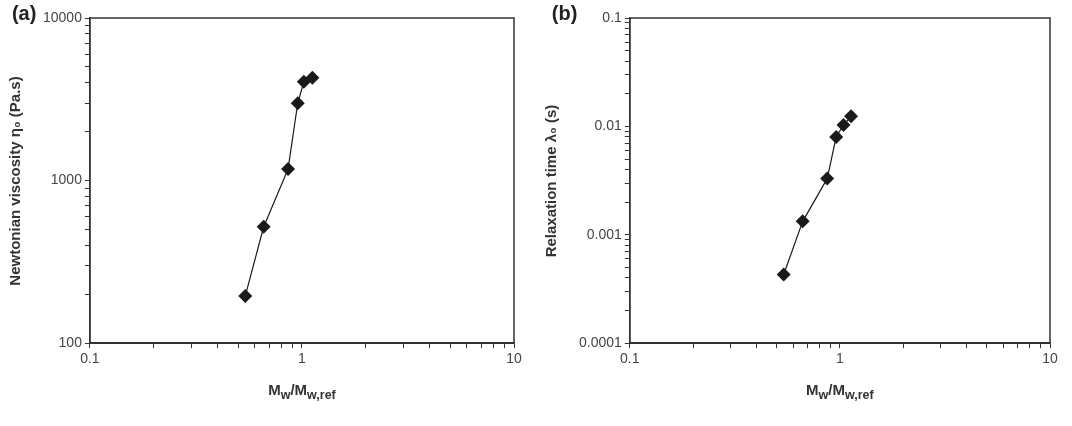 Image resolution: width=1072 pixels, height=426 pixels. What do you see at coordinates (604, 233) in the screenshot?
I see `y-tick-label: 0.001` at bounding box center [604, 233].